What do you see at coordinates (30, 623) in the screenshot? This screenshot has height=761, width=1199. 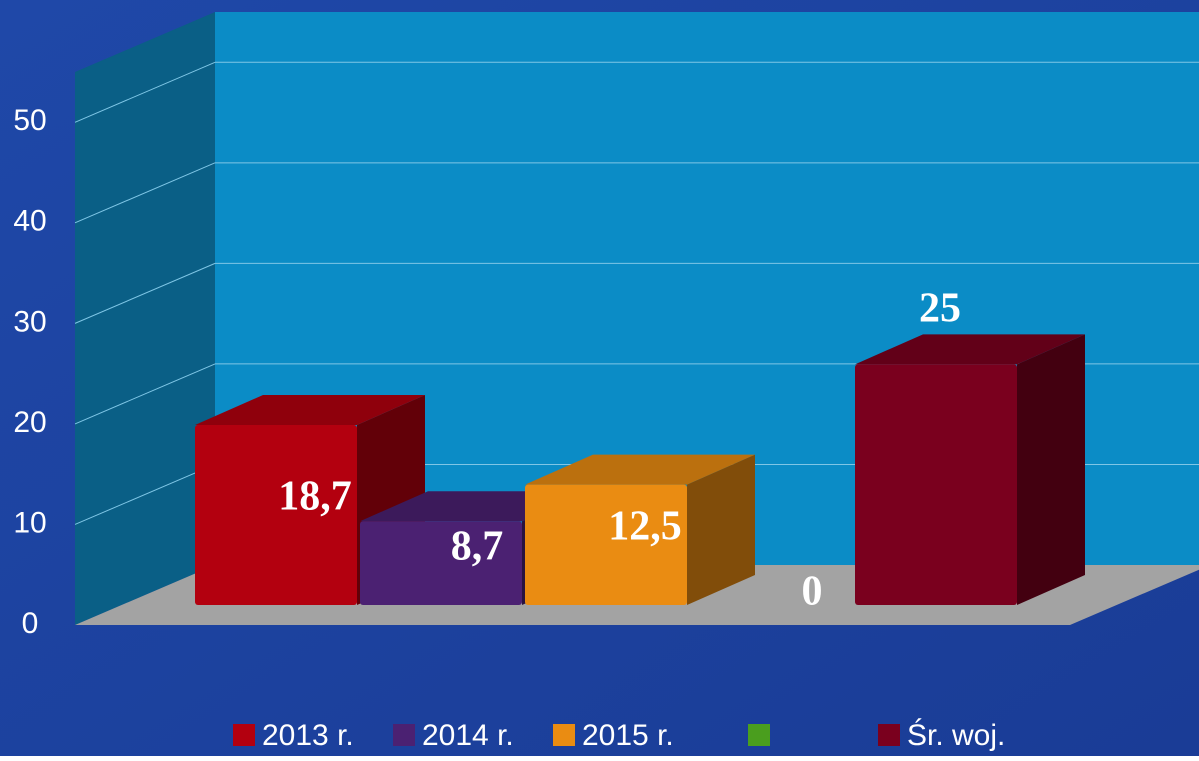 I see `y-tick-label: 0` at bounding box center [30, 623].